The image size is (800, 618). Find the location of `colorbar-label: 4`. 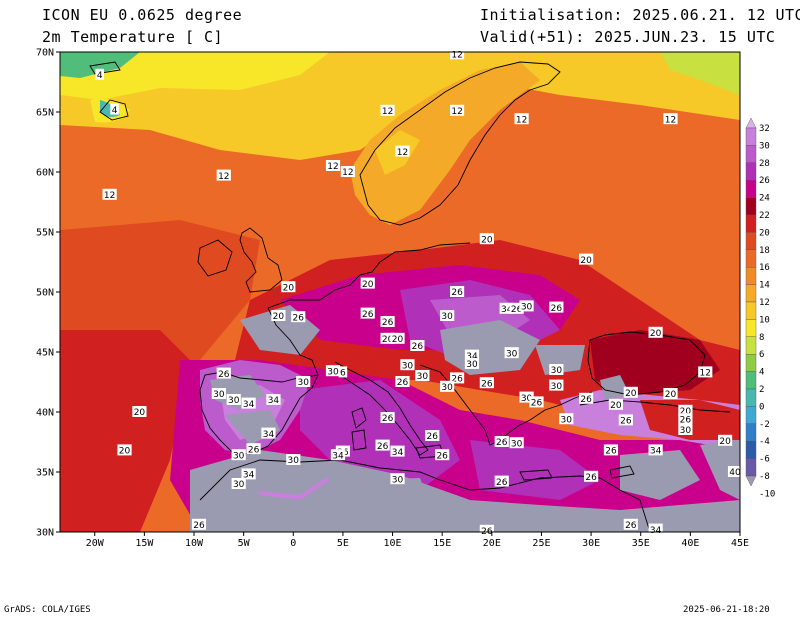

colorbar-label: 4 is located at coordinates (761, 373).